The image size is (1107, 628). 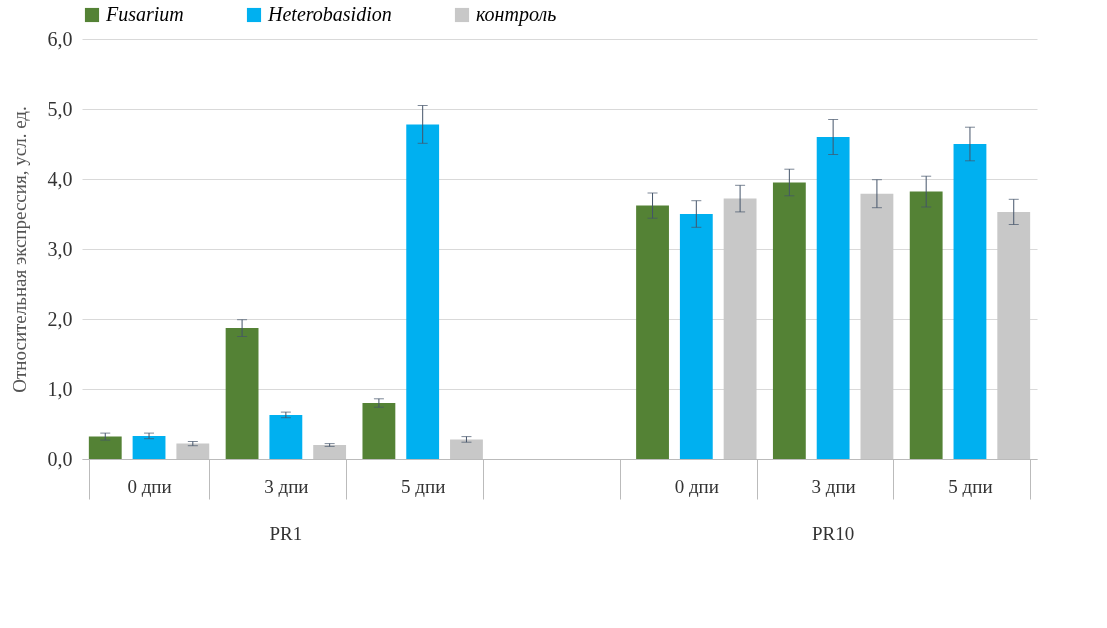 What do you see at coordinates (60, 458) in the screenshot?
I see `y-tick-label: 0,0` at bounding box center [60, 458].